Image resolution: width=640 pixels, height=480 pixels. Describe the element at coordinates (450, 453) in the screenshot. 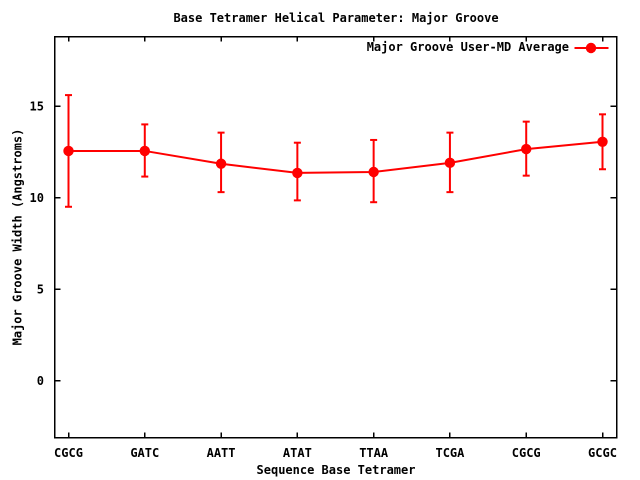

I see `x-tick-label: TCGA` at that location.